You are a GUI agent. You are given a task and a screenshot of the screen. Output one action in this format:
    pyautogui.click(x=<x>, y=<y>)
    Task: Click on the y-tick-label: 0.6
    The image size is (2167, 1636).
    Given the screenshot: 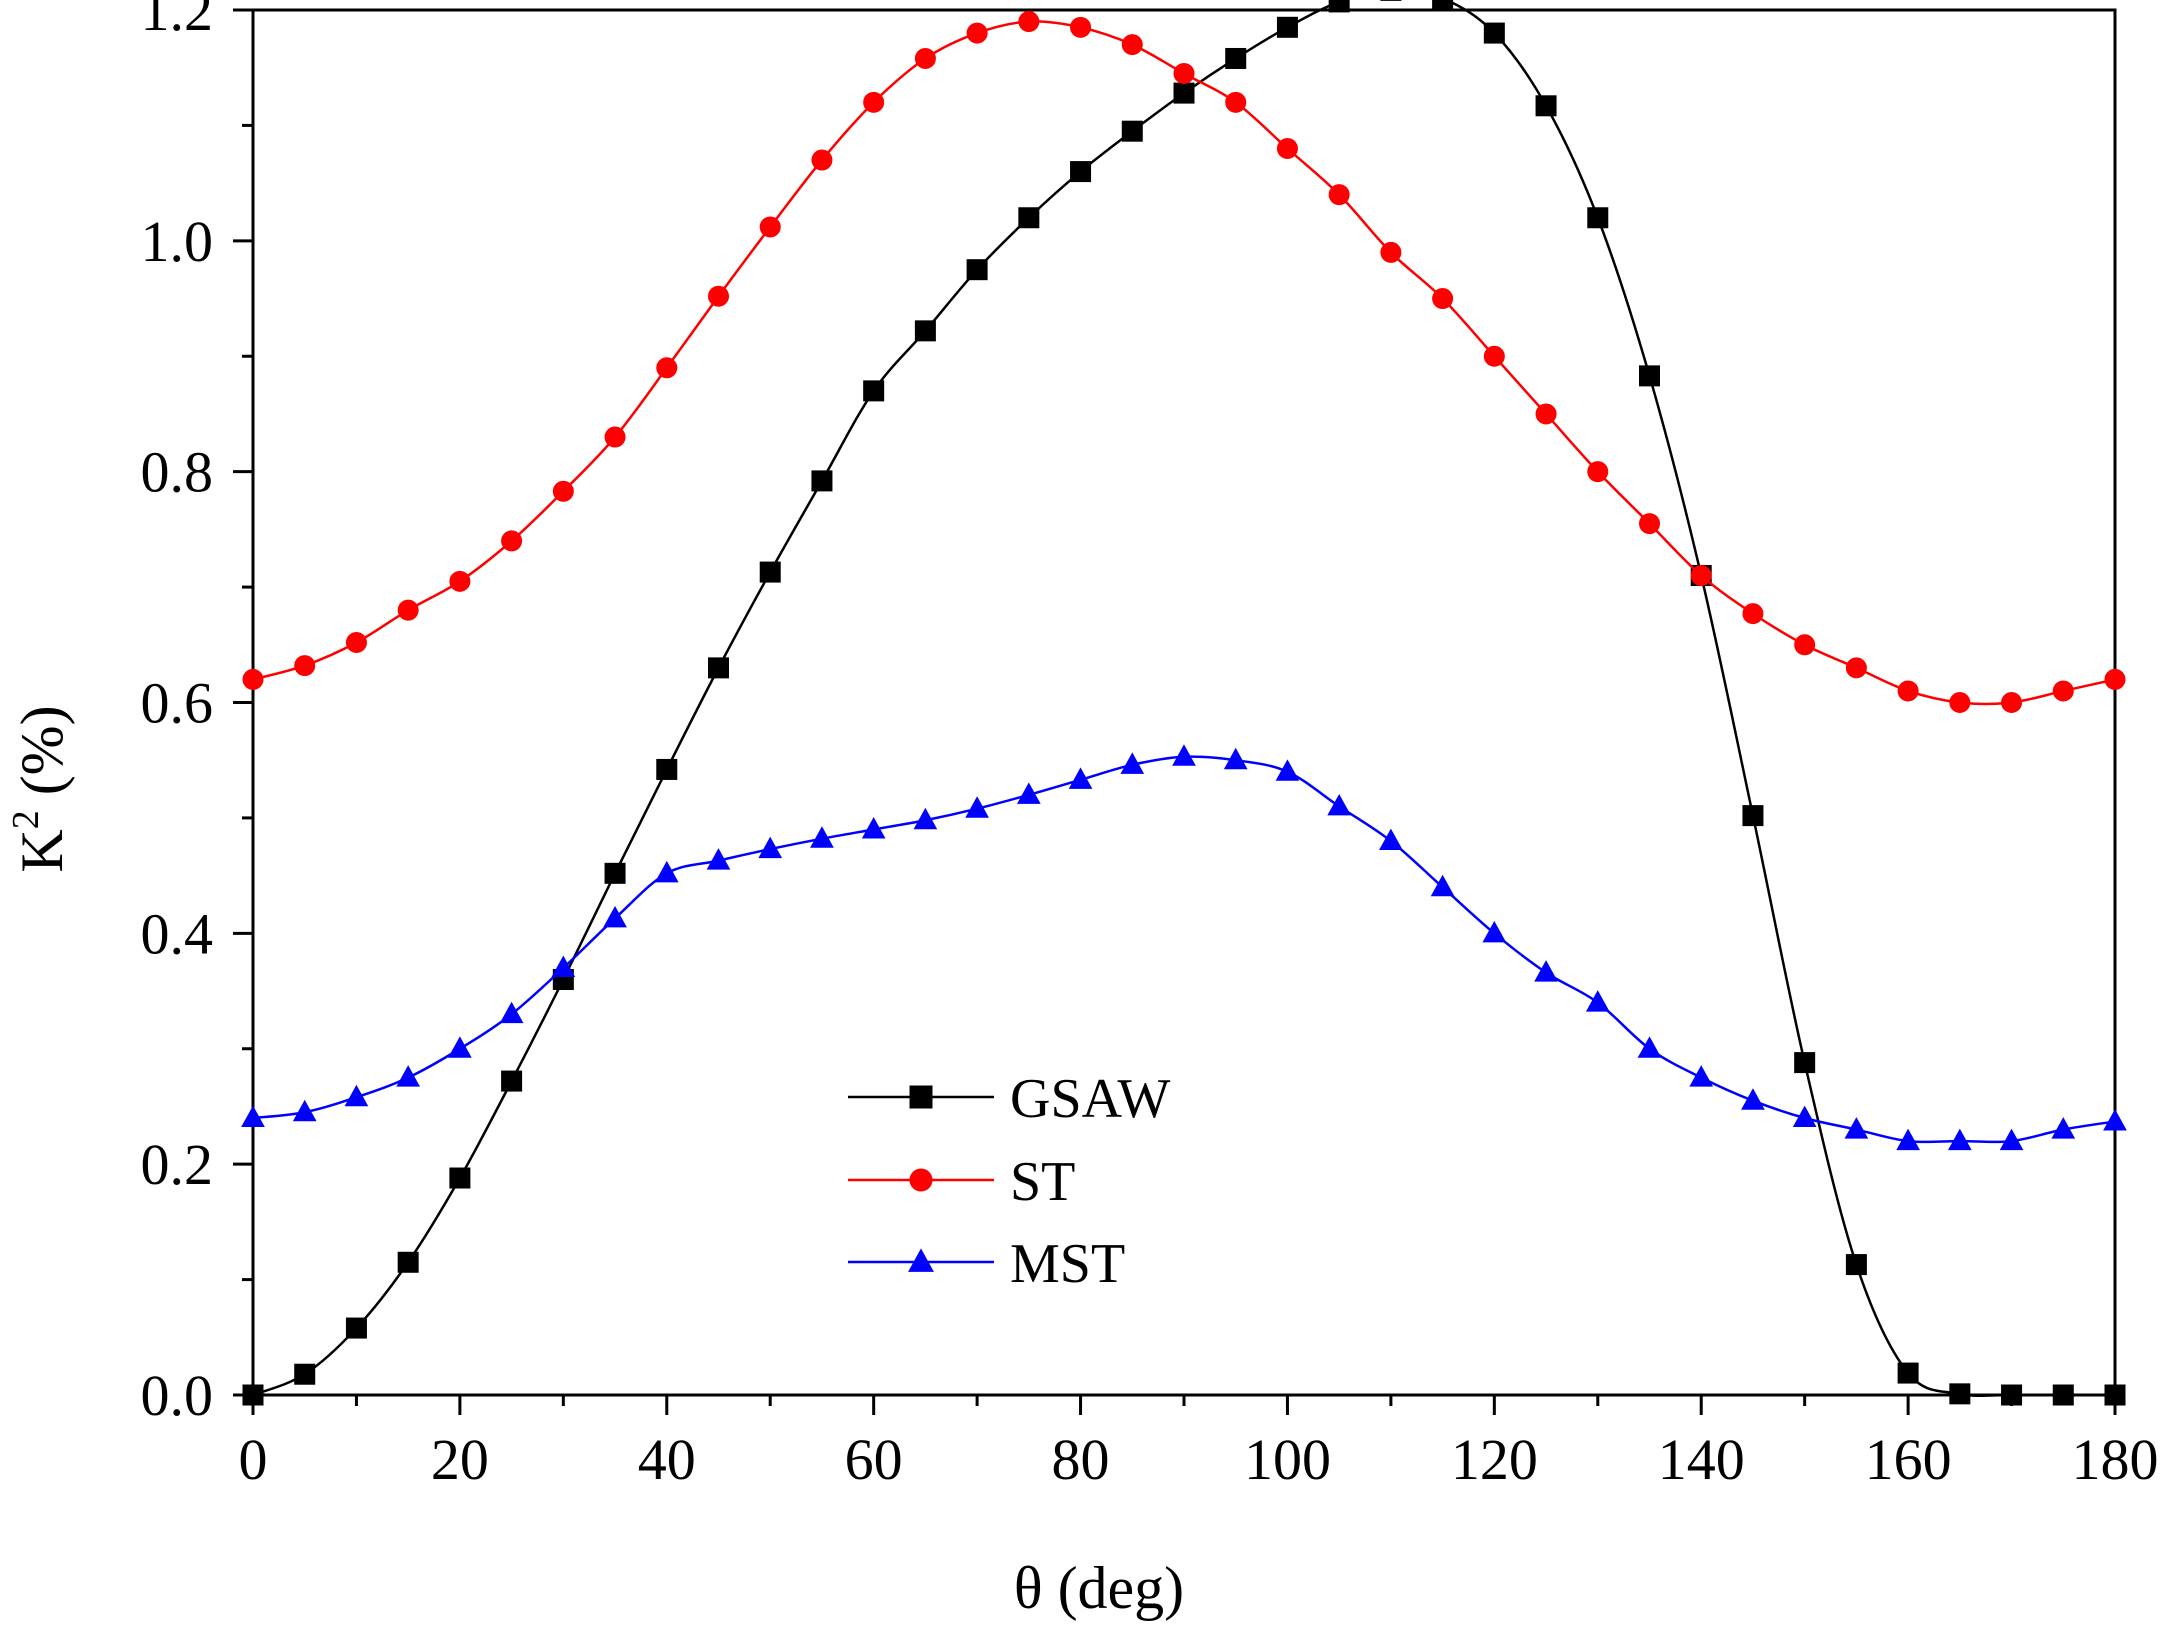 What is the action you would take?
    pyautogui.click(x=177, y=703)
    